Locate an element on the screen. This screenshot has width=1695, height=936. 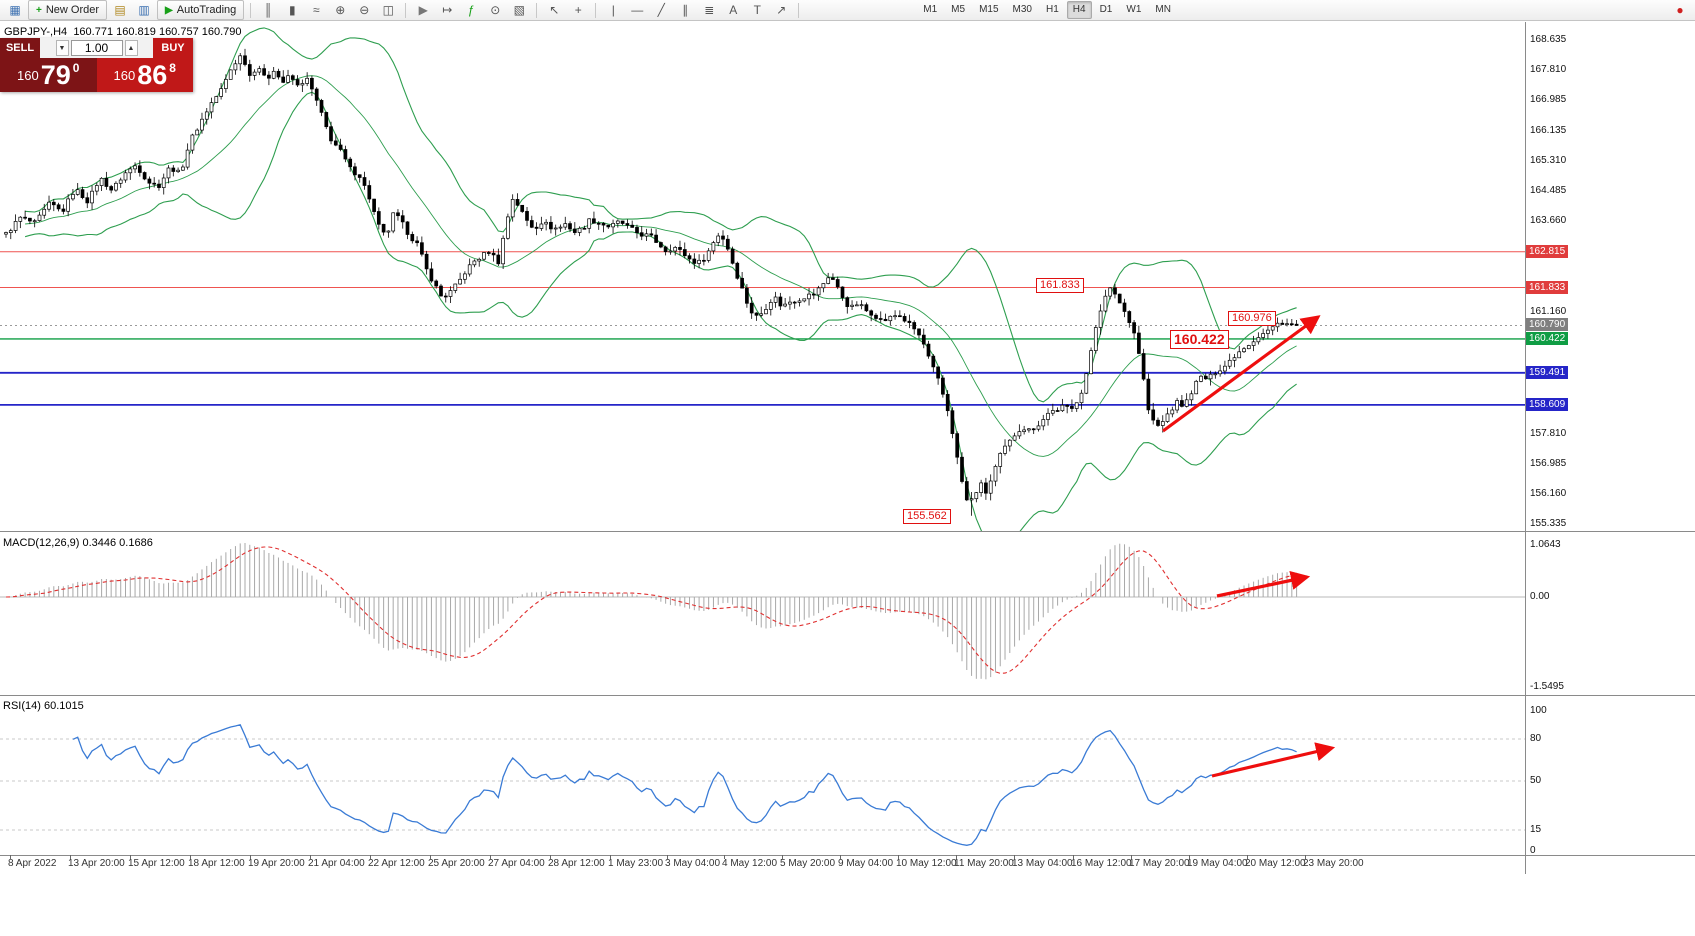
timeframe-d1: D1 is located at coordinates (1106, 9).